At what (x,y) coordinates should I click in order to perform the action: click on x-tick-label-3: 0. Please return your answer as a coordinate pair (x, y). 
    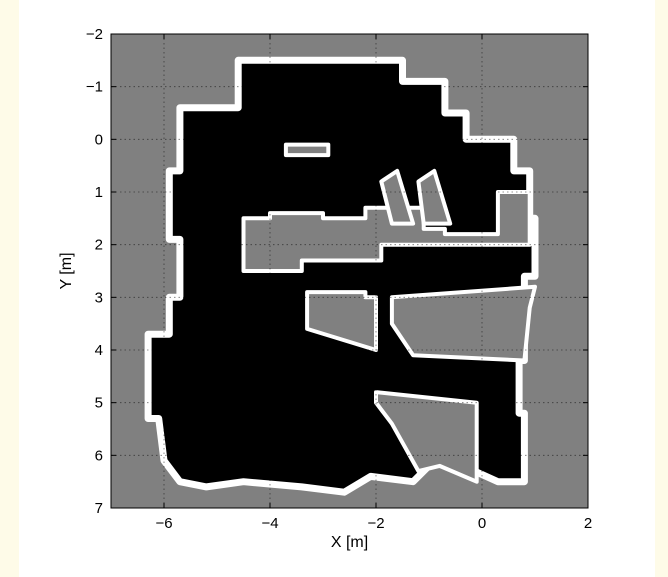
    Looking at the image, I should click on (482, 523).